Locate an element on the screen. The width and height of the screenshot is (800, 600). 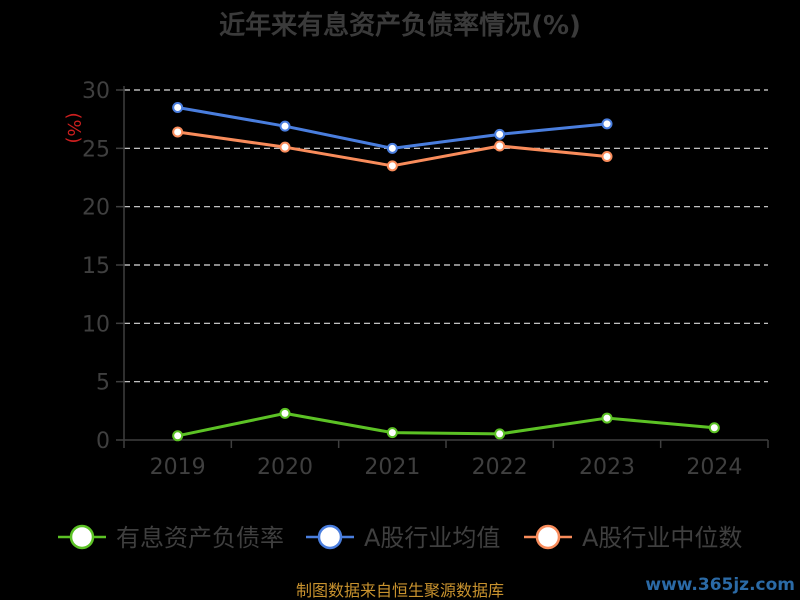
x-tick-label: 2020 is located at coordinates (285, 467).